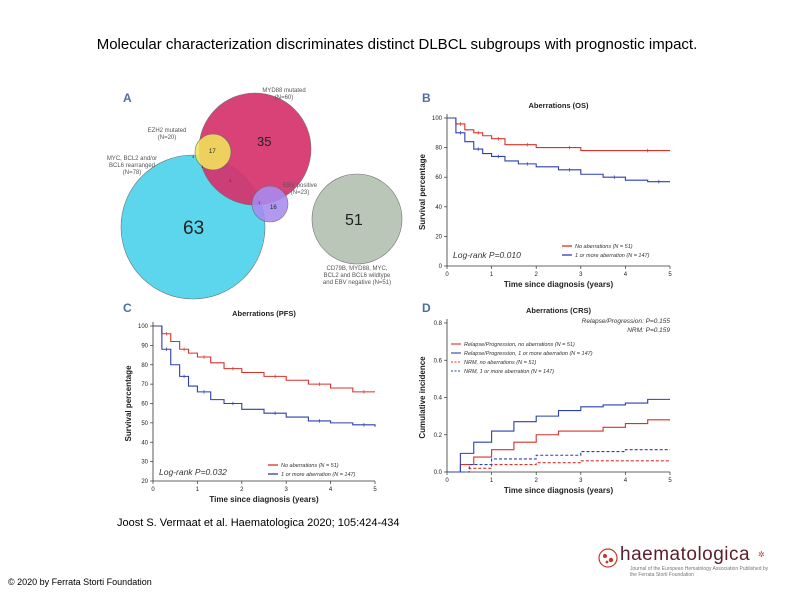 The width and height of the screenshot is (794, 595). I want to click on venn-label-line: CD79B, MYD88, MYC,, so click(356, 269).